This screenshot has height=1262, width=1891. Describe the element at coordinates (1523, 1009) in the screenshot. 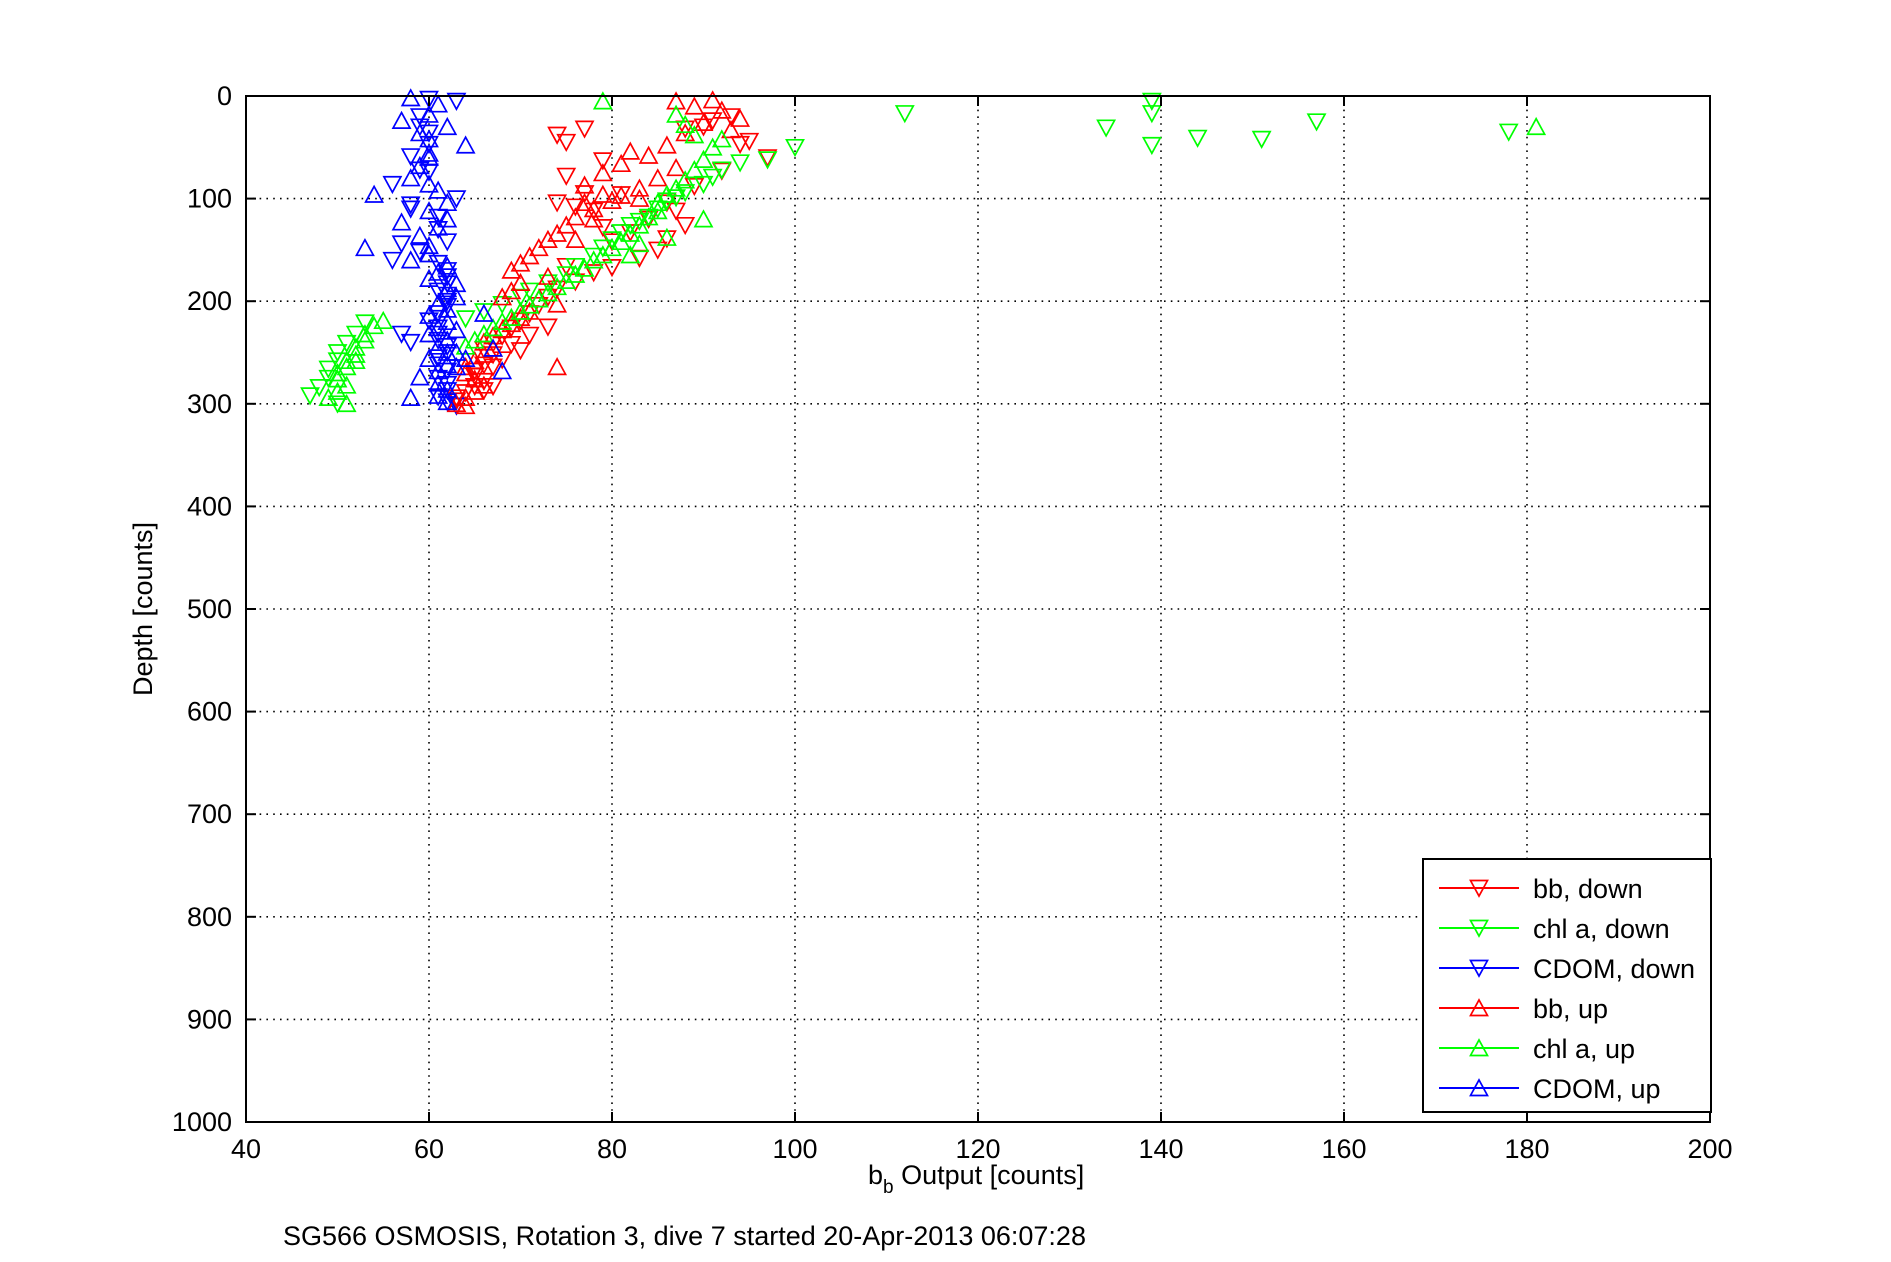

I see `legend-item-bb-up: bb, up` at that location.